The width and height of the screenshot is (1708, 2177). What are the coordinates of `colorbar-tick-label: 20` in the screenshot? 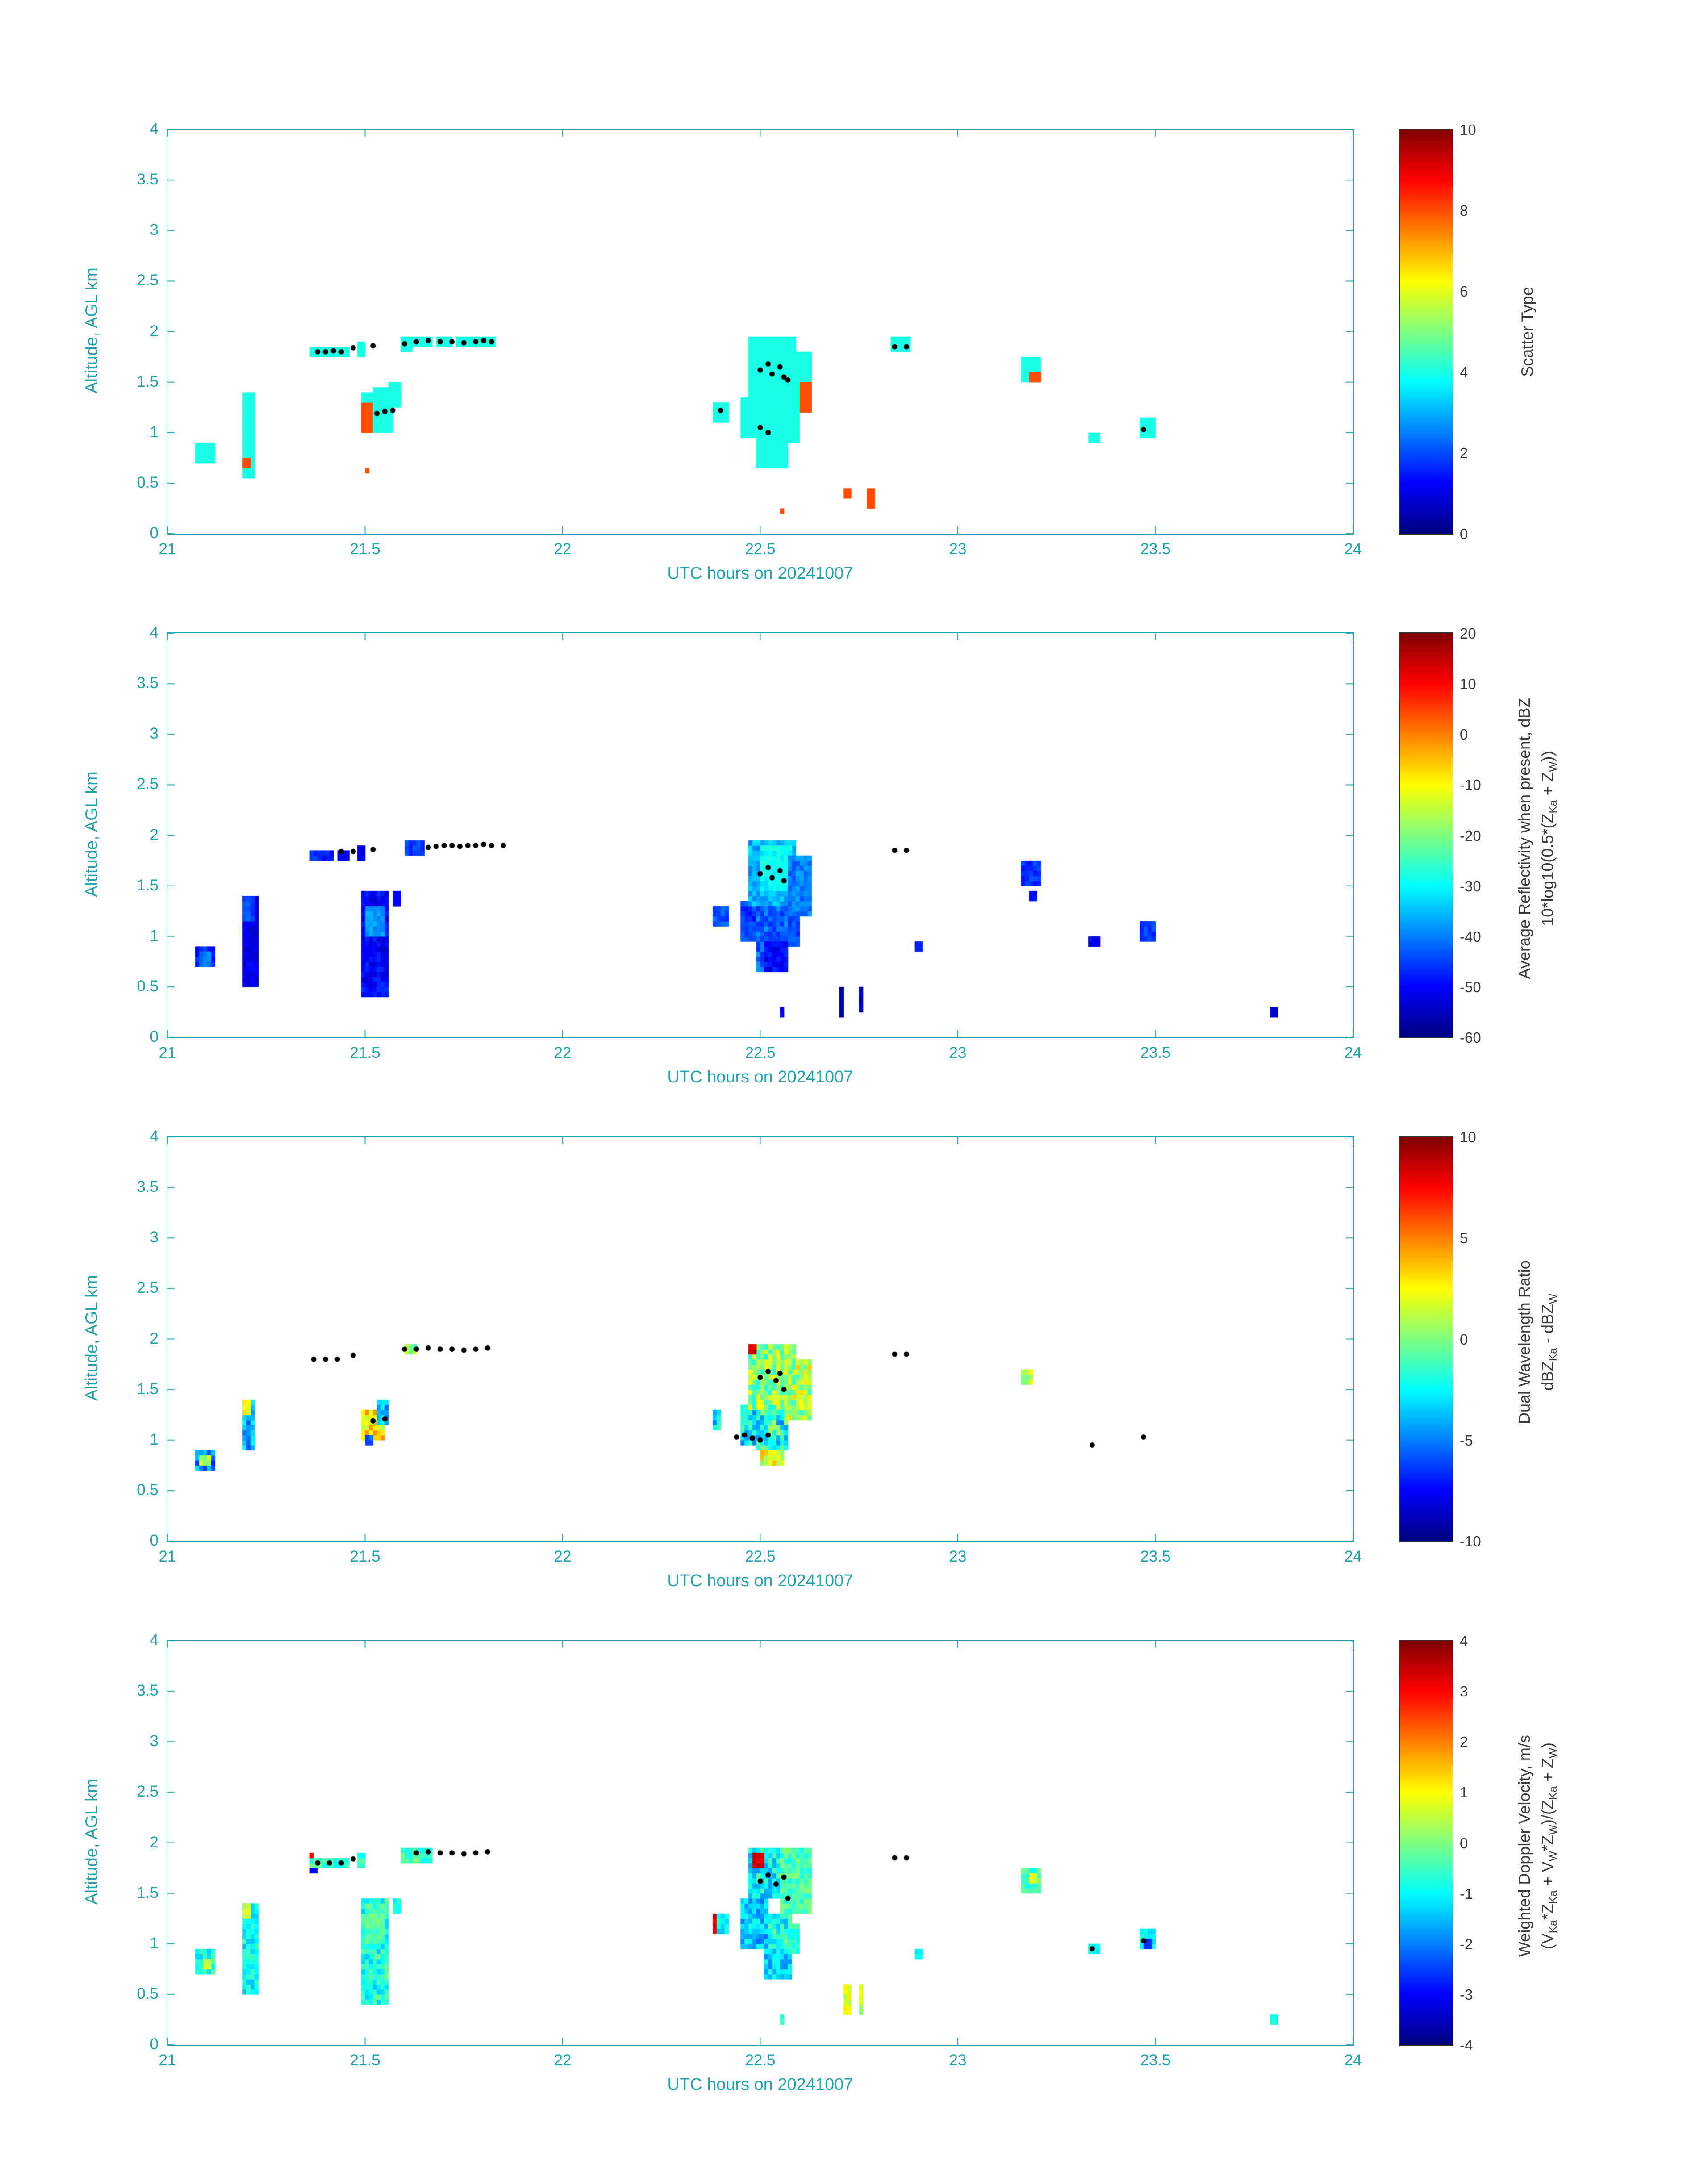 It's located at (1468, 633).